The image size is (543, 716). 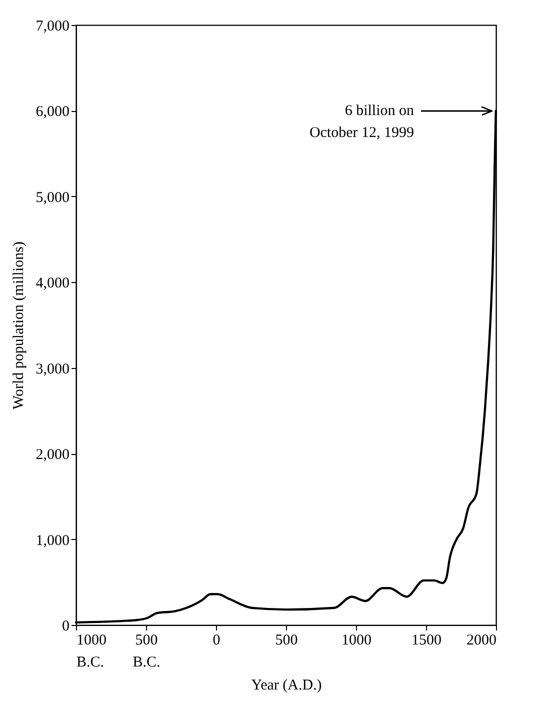 I want to click on annotation: 6 billion on October 12, 1999, so click(x=361, y=122).